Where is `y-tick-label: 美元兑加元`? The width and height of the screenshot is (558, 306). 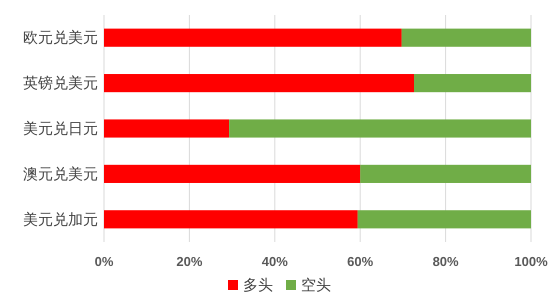 y-tick-label: 美元兑加元 is located at coordinates (60, 219).